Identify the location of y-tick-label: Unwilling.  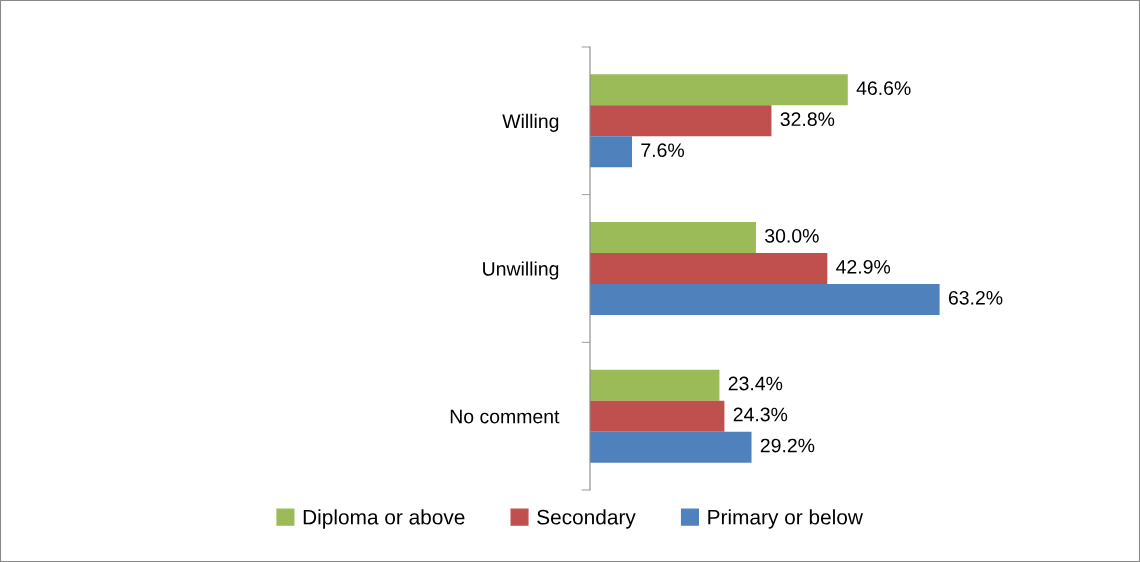
(521, 270).